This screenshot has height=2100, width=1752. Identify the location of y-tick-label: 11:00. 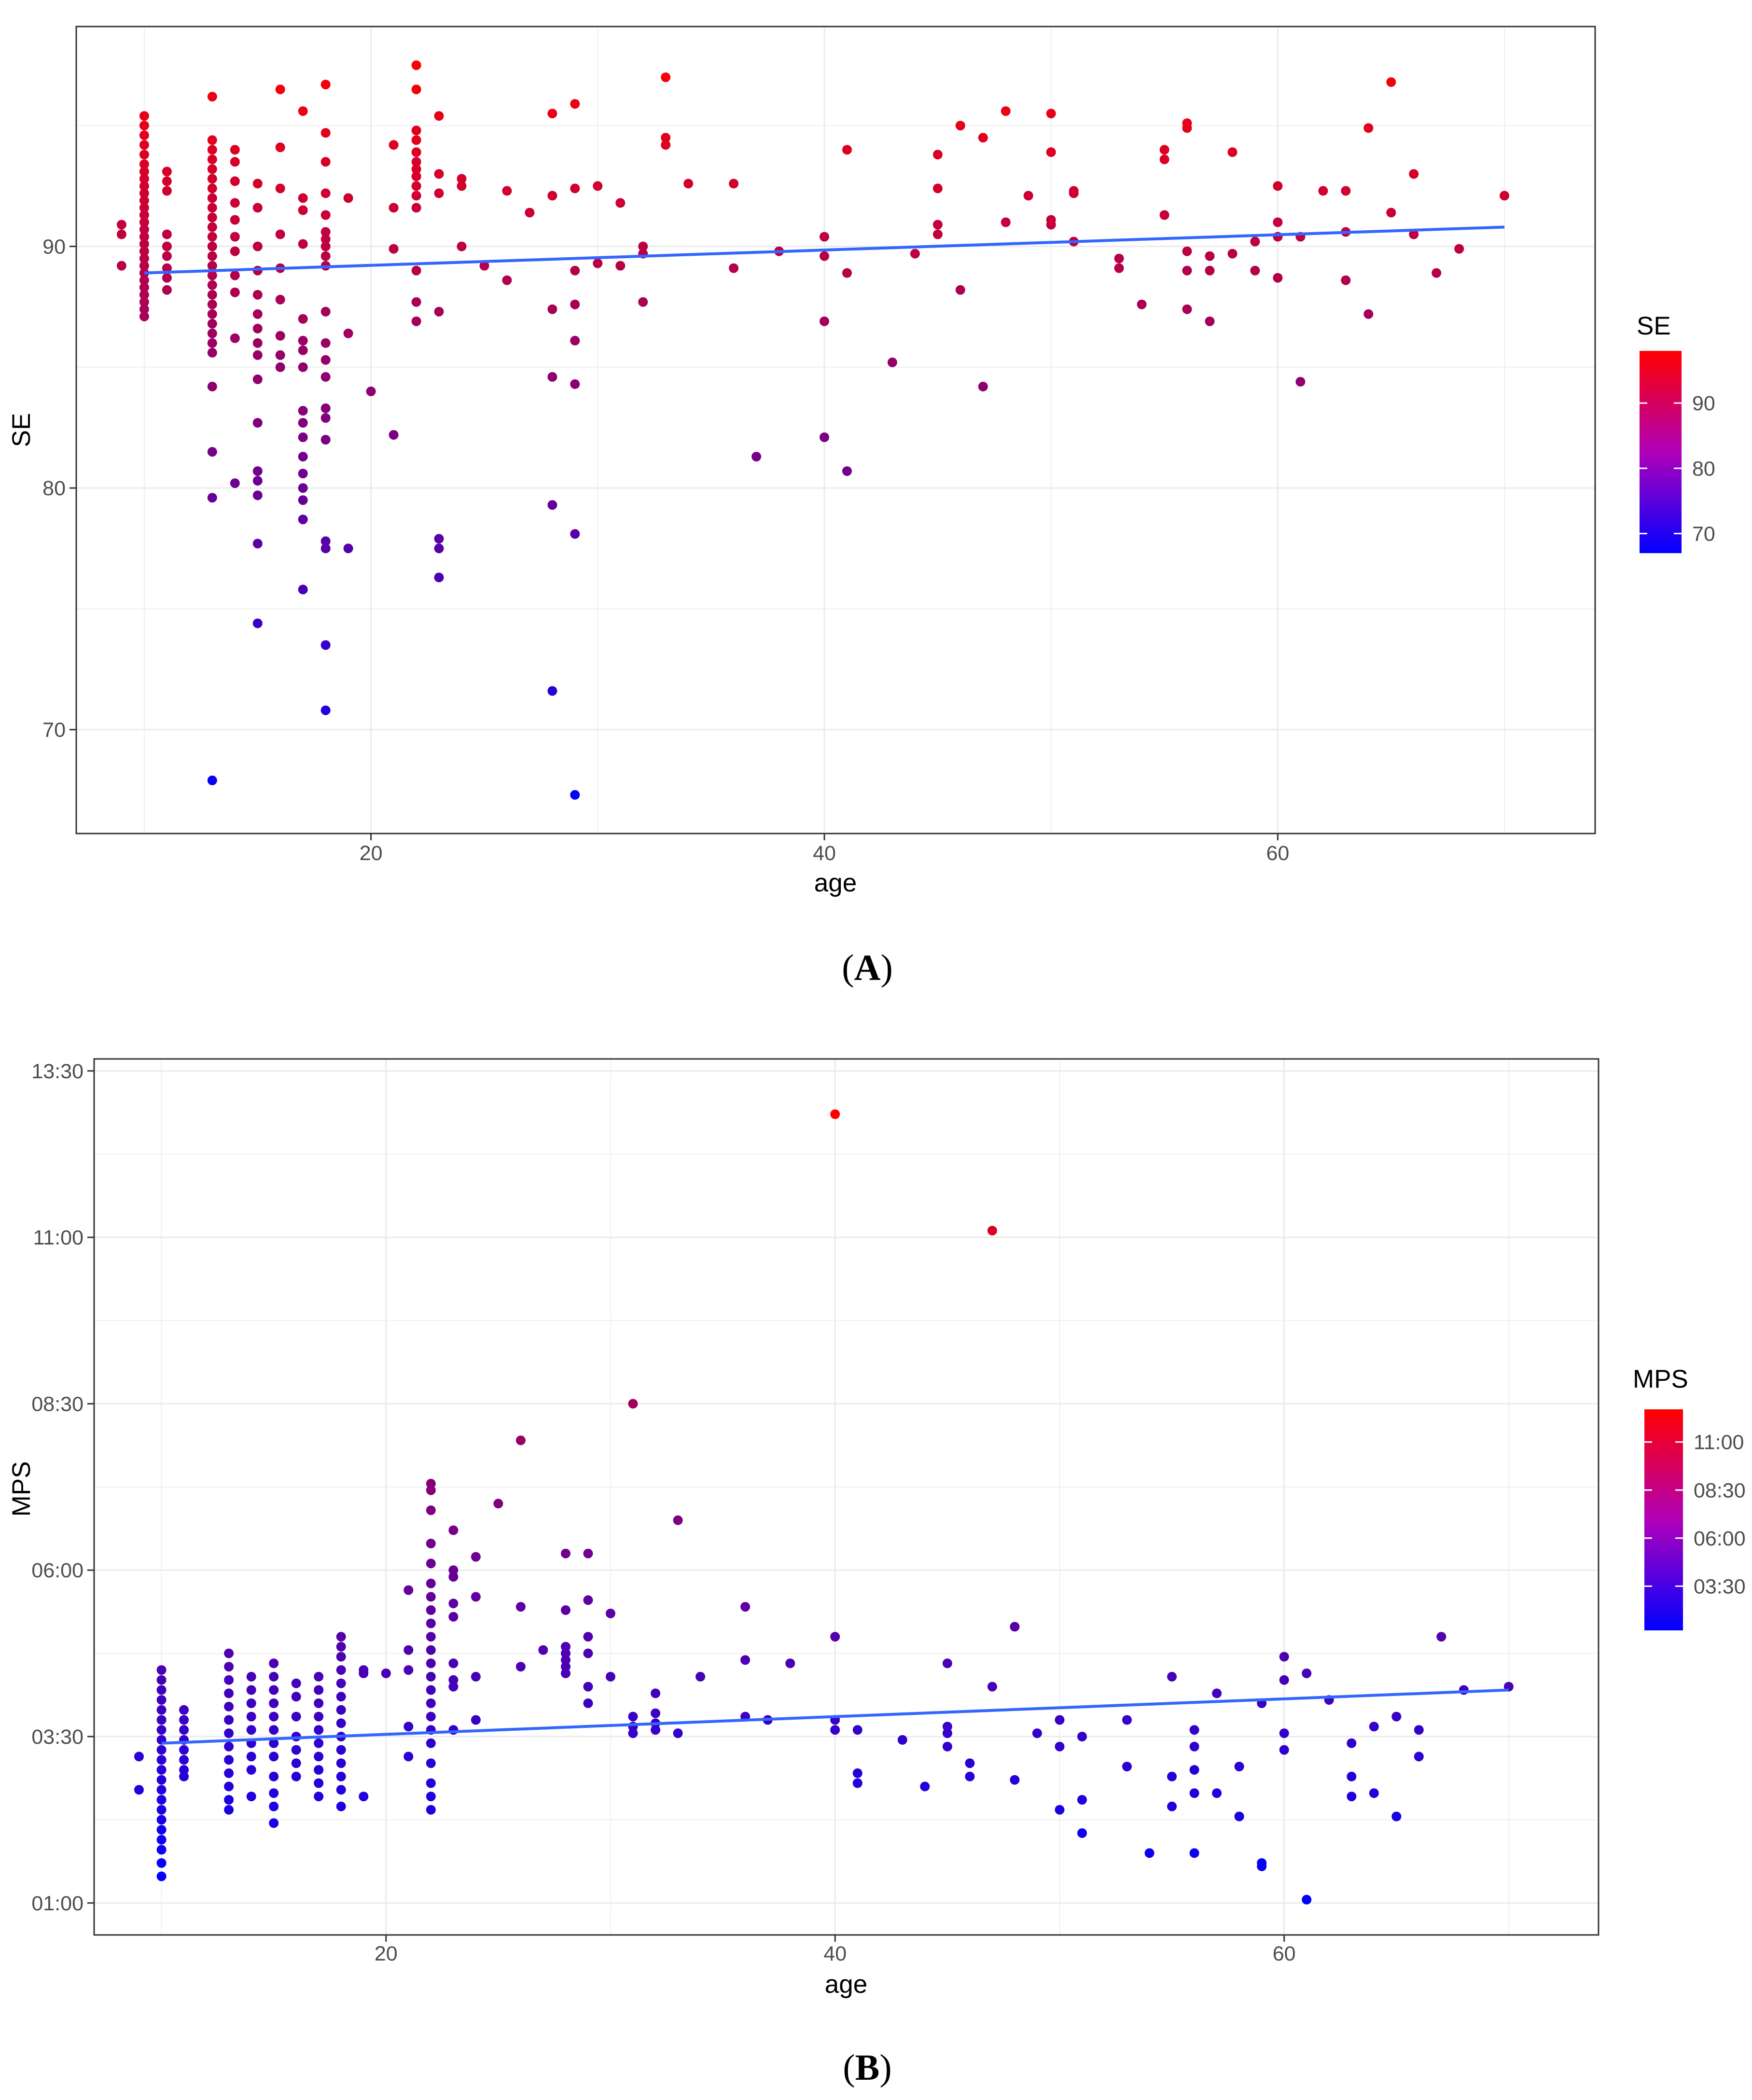
(58, 1238).